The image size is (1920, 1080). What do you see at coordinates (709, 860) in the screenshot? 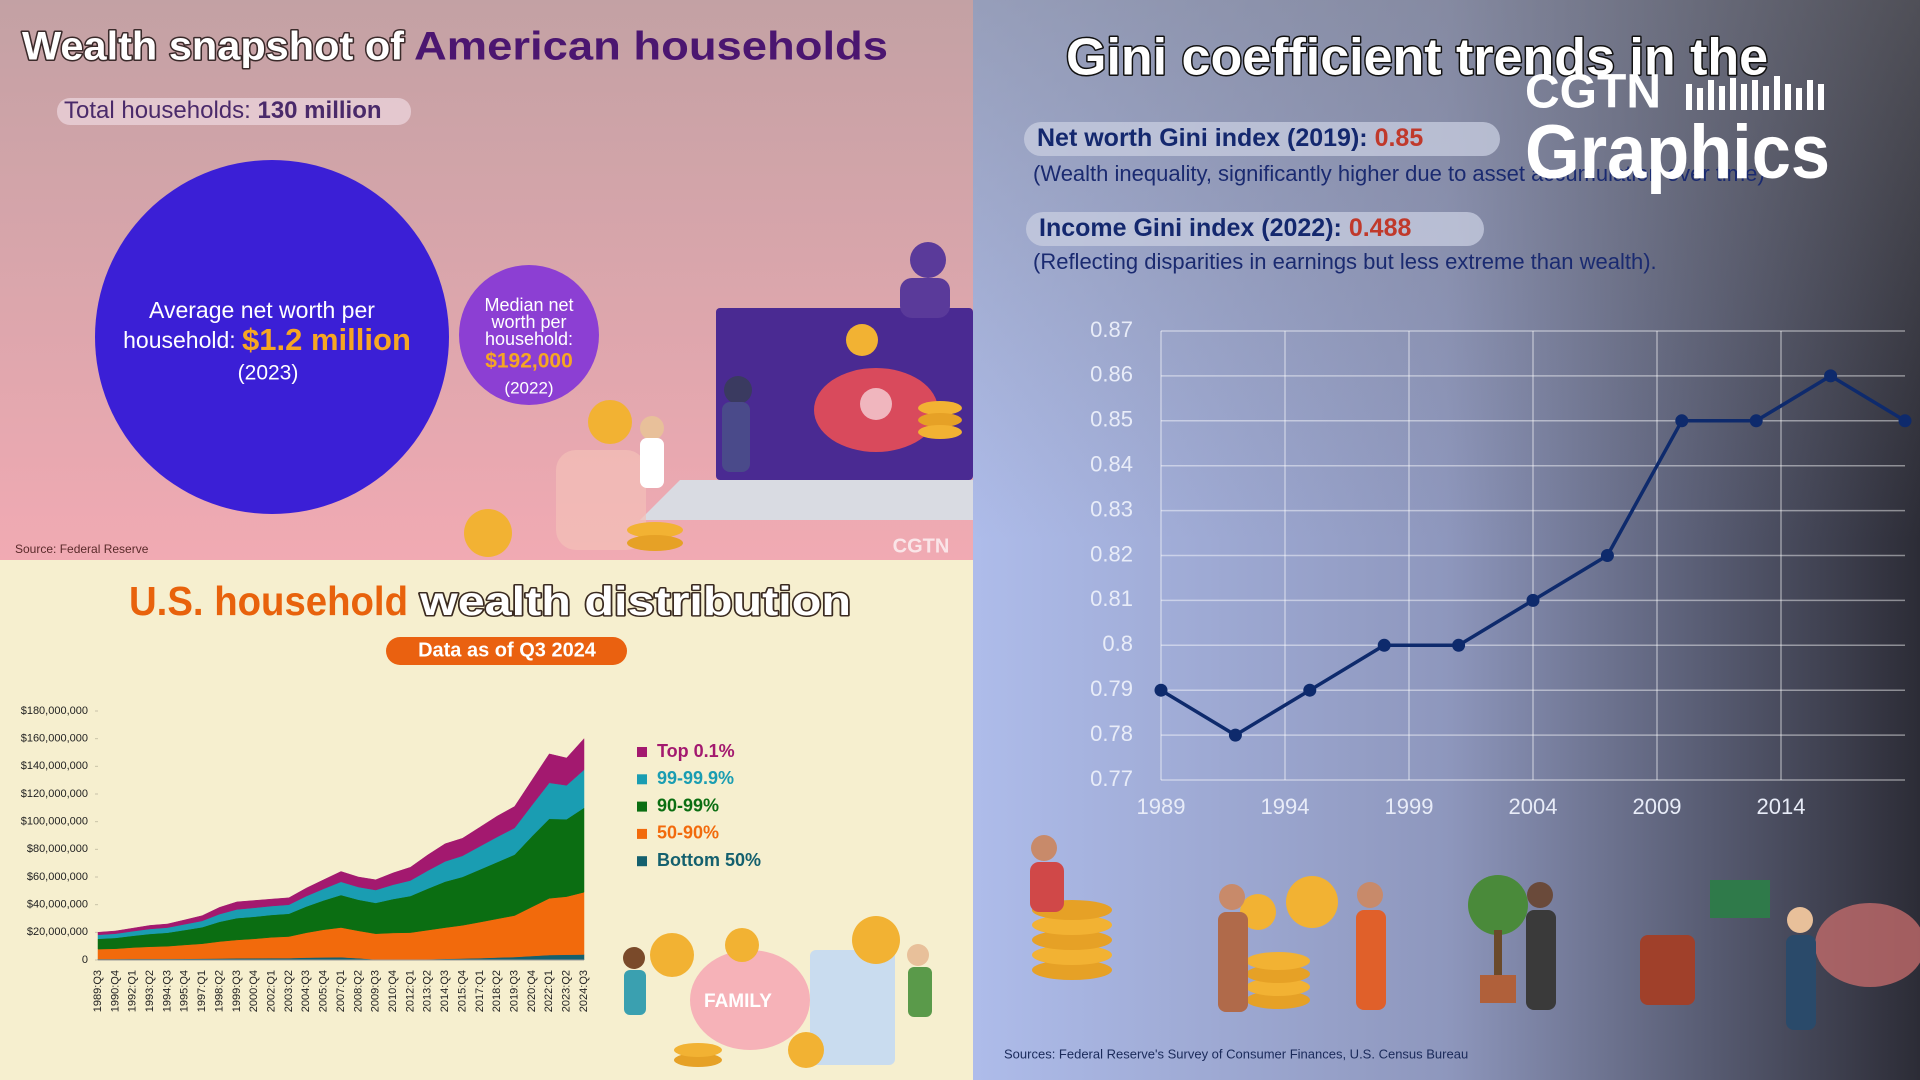
I see `legend-label: Bottom 50%` at bounding box center [709, 860].